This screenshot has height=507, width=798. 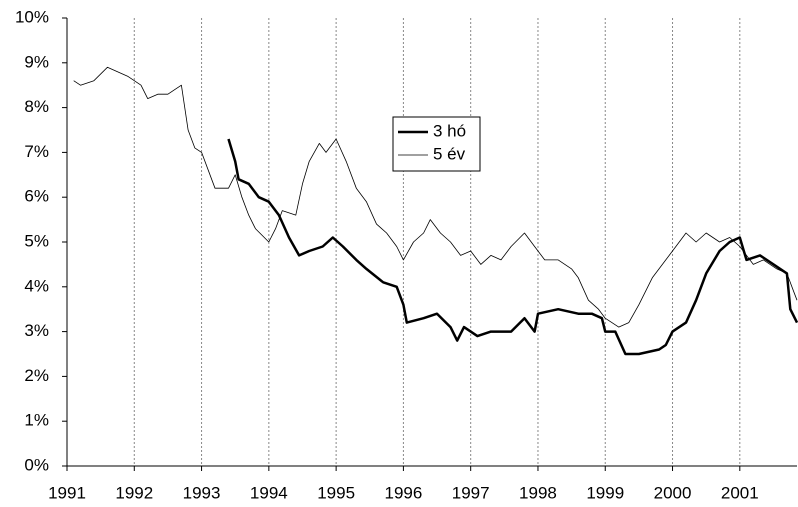 What do you see at coordinates (32, 16) in the screenshot?
I see `y-tick-label: 10%` at bounding box center [32, 16].